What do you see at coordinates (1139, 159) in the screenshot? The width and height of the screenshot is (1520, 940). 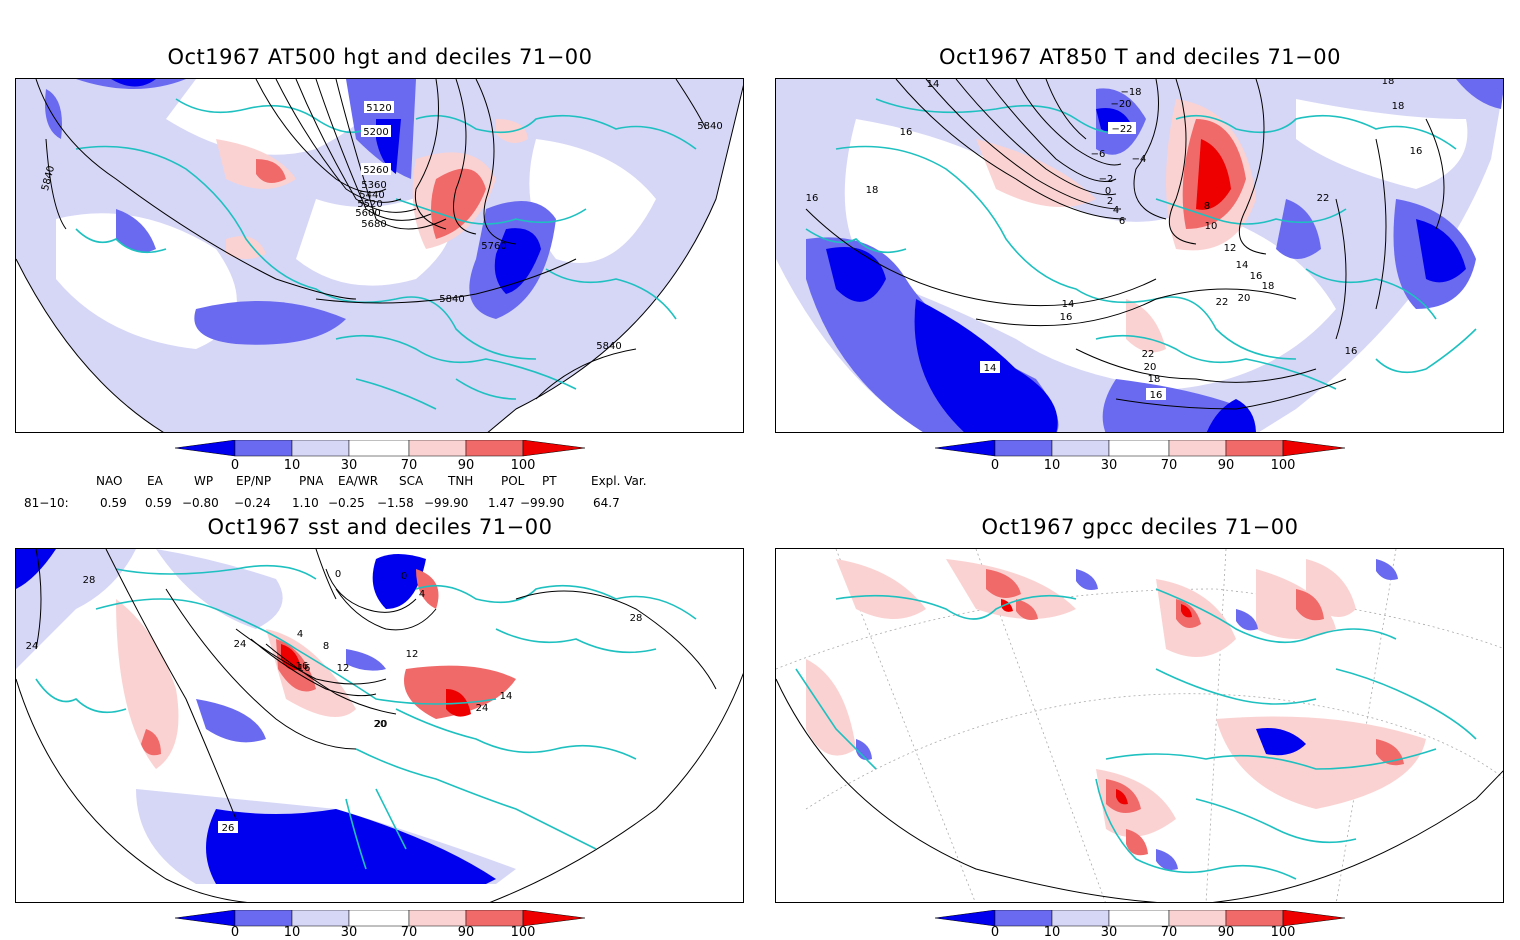 I see `contour-label: −4` at bounding box center [1139, 159].